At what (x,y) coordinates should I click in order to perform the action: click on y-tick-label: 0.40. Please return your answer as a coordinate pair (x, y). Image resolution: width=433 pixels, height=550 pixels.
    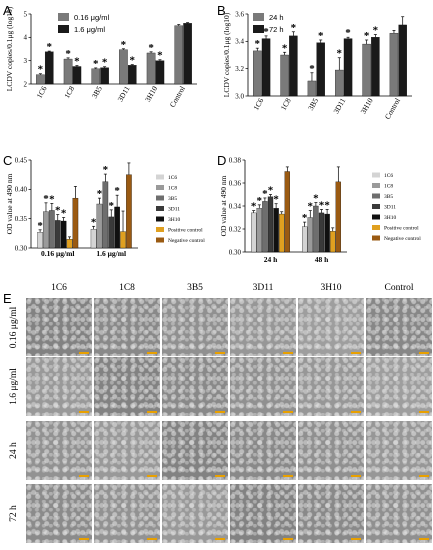
    Looking at the image, I should click on (21, 190).